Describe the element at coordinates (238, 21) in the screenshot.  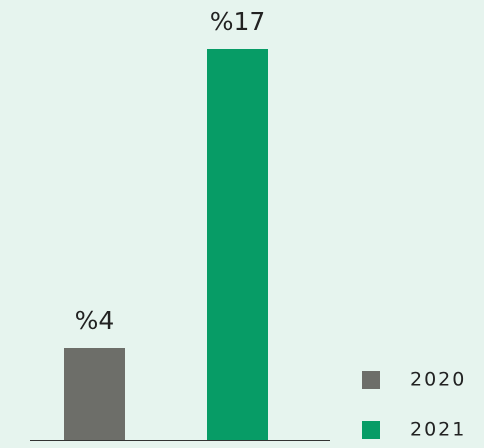
I see `value-label: %17` at that location.